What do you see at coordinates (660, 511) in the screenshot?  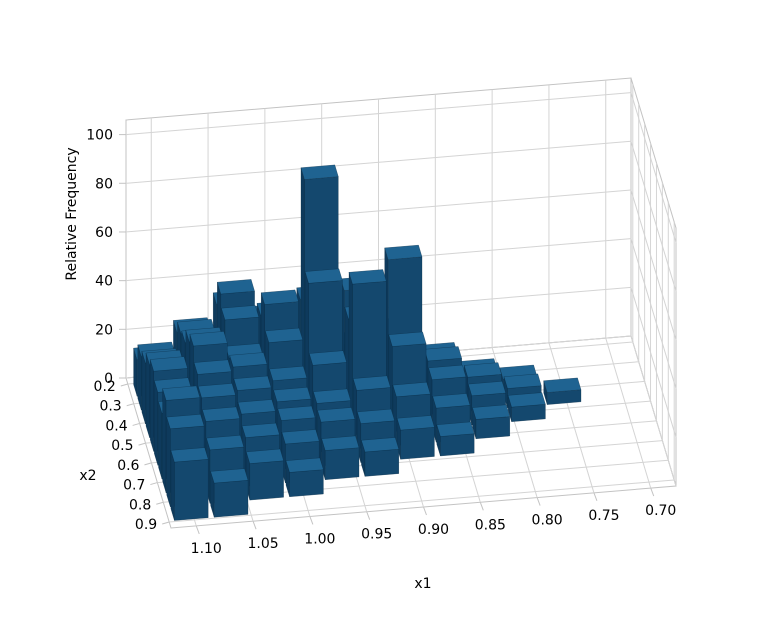 I see `x1-tick-label: 0.70` at bounding box center [660, 511].